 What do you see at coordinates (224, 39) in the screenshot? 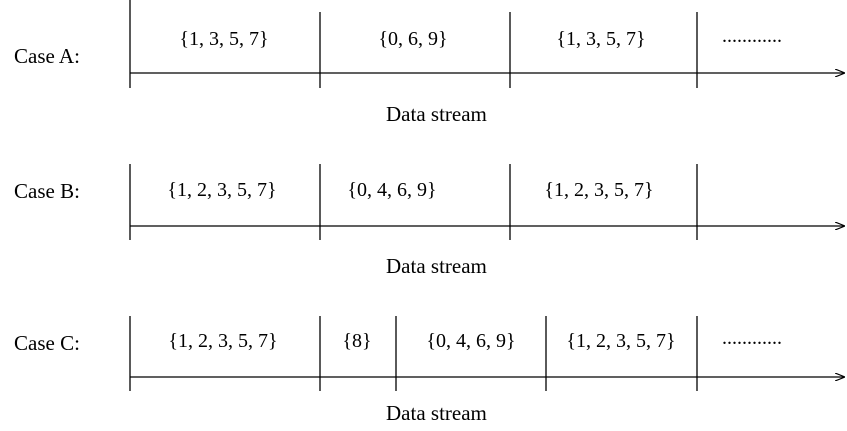
I see `case-a-set-1: {1, 3, 5, 7}` at bounding box center [224, 39].